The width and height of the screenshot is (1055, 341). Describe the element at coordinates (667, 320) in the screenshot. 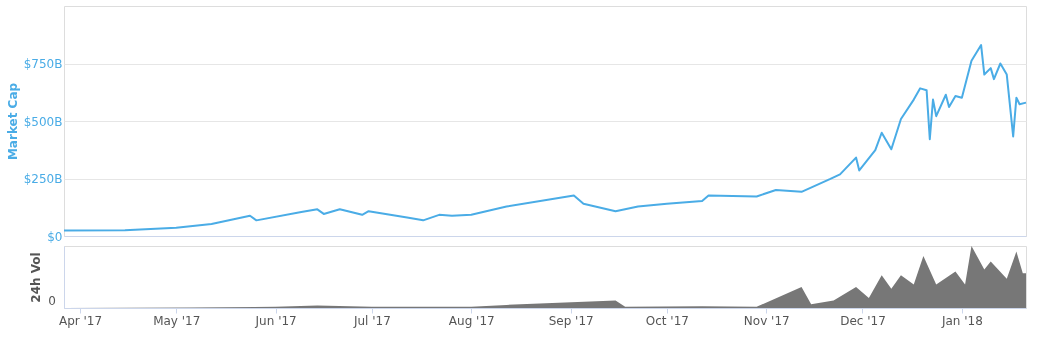

I see `x-tick-label: Oct '17` at that location.